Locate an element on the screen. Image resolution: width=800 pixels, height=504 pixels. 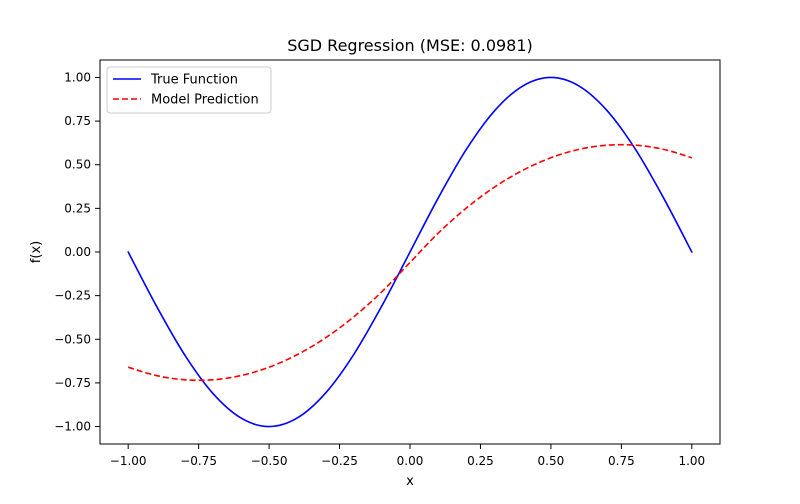
chart-title: SGD Regression (MSE: 0.0981) is located at coordinates (410, 45).